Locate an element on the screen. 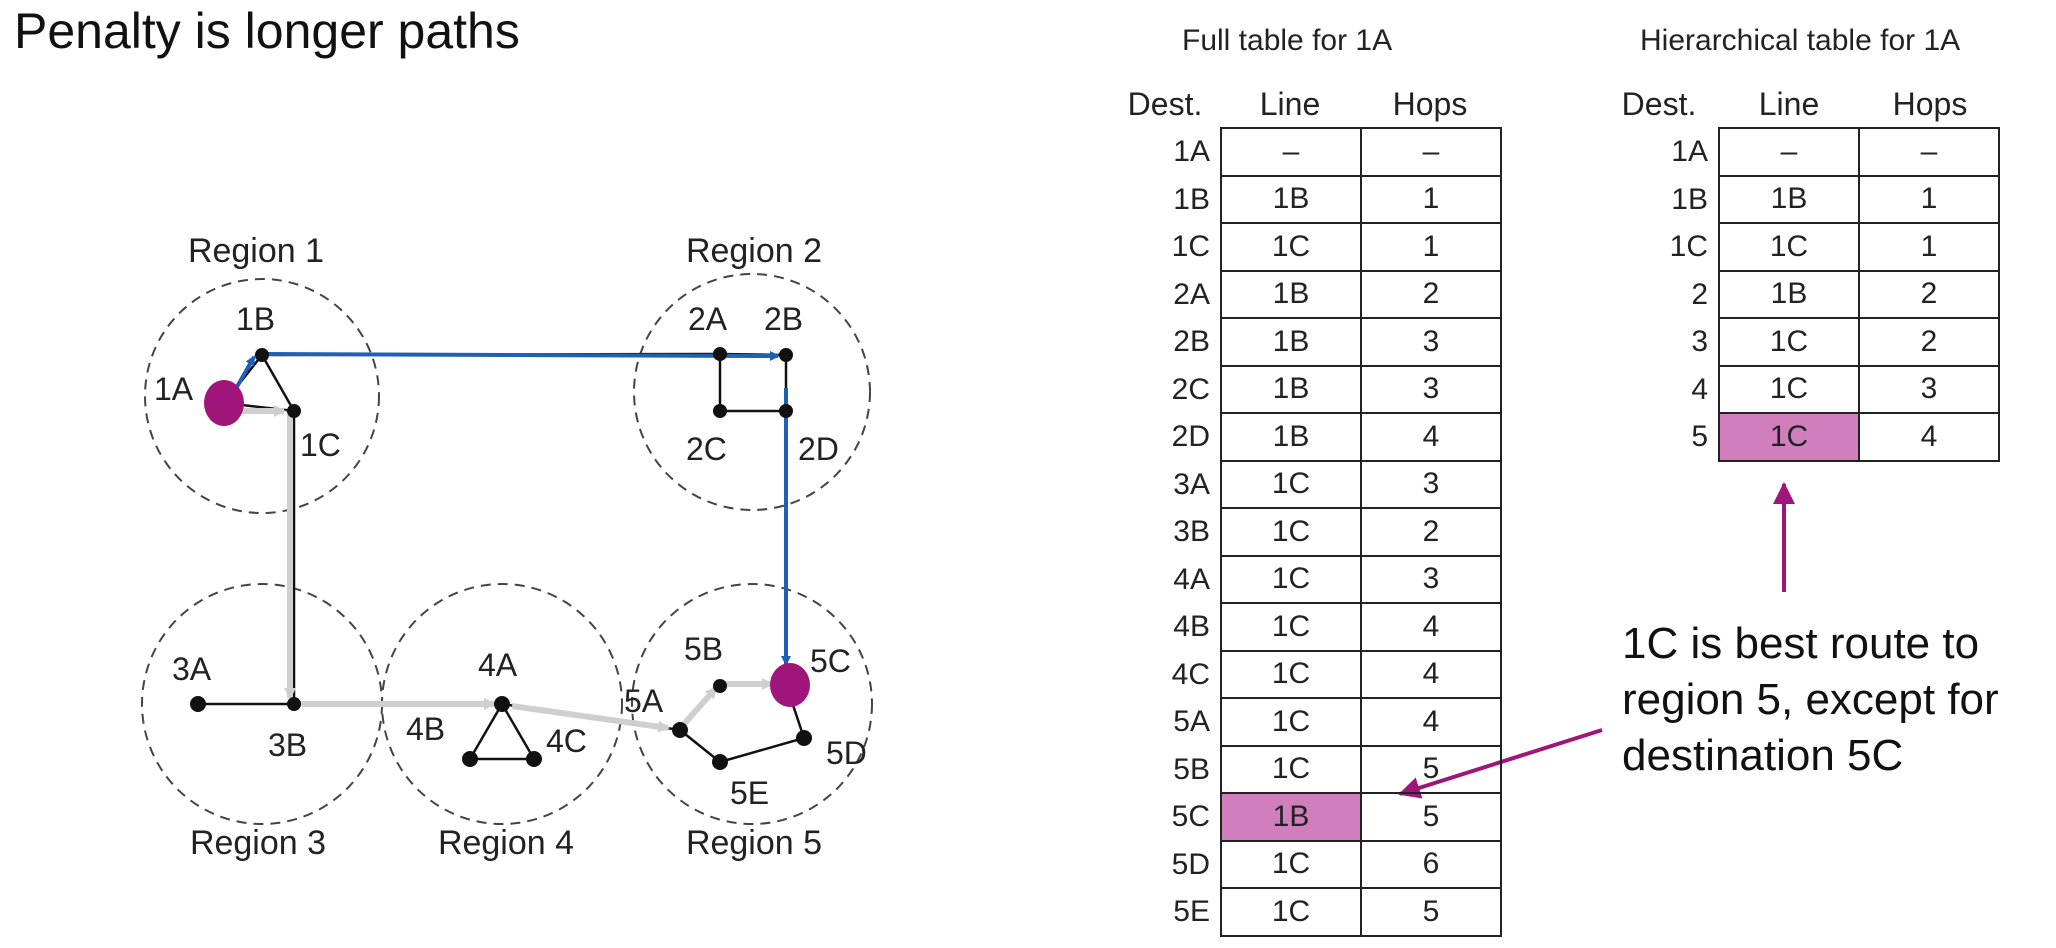  full-table-dest-13: 5B is located at coordinates (1191, 769).